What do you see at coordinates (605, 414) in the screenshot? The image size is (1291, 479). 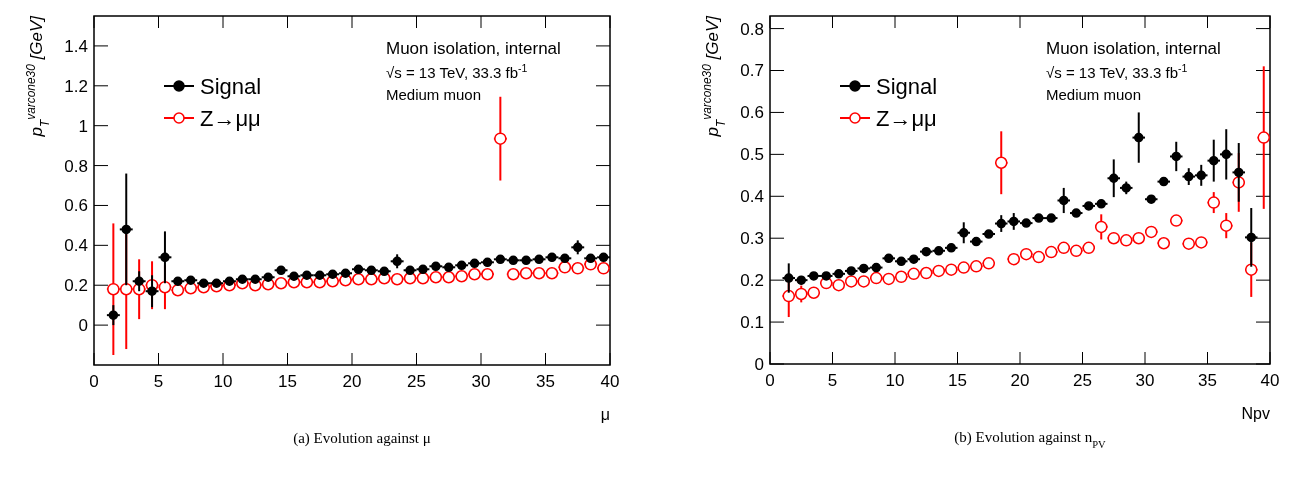 I see `x-axis-title: μ` at bounding box center [605, 414].